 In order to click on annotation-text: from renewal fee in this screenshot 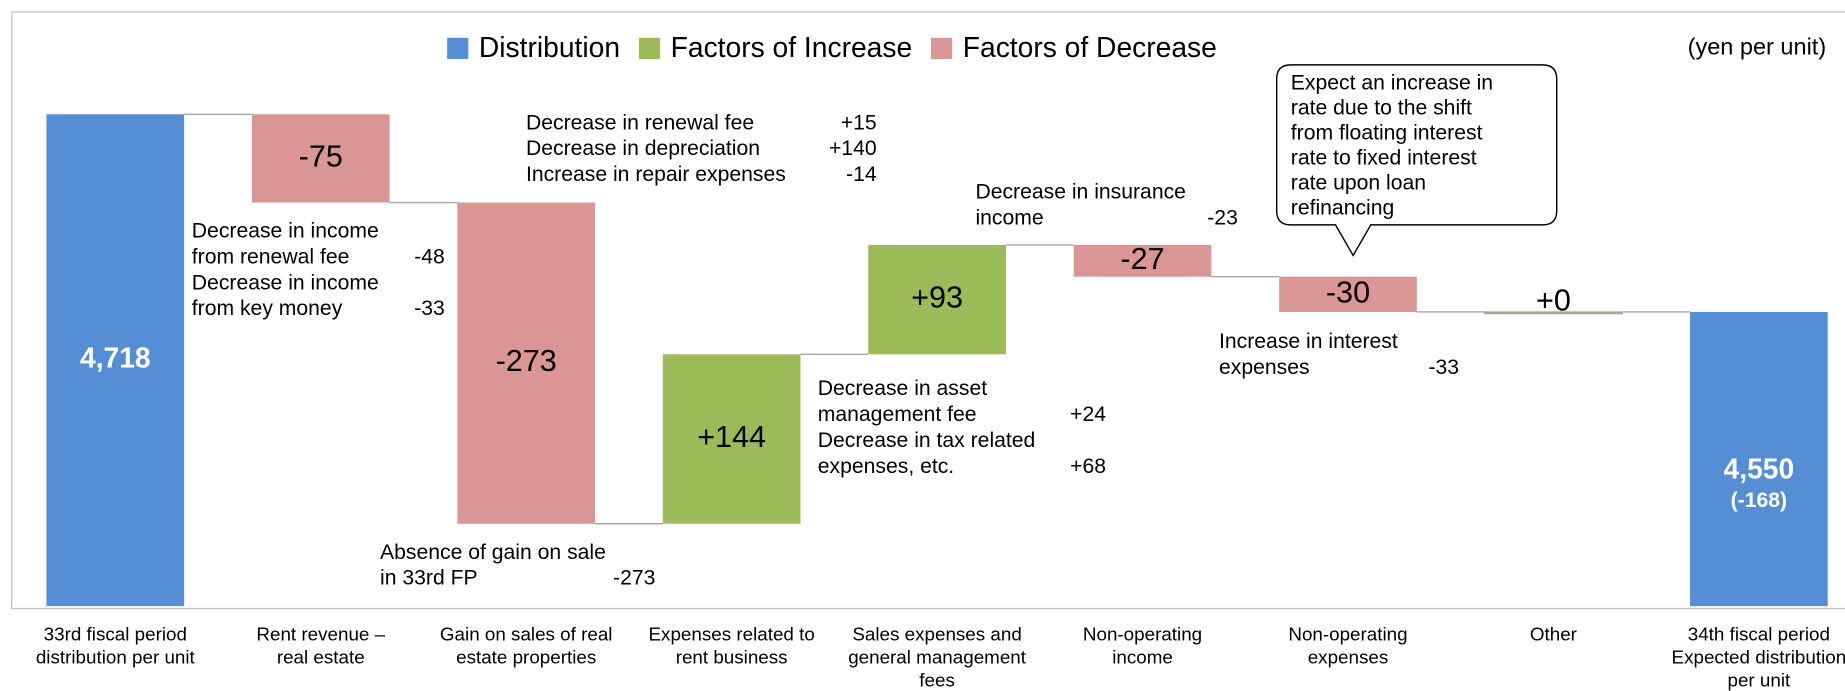, I will do `click(271, 256)`.